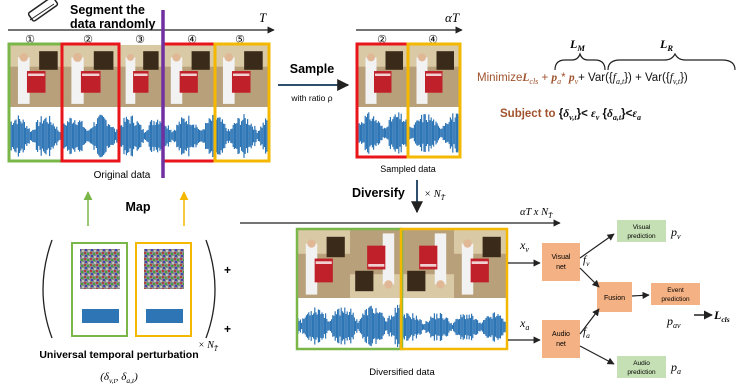 Image resolution: width=736 pixels, height=389 pixels. I want to click on segment-scissors-icon, so click(43, 11).